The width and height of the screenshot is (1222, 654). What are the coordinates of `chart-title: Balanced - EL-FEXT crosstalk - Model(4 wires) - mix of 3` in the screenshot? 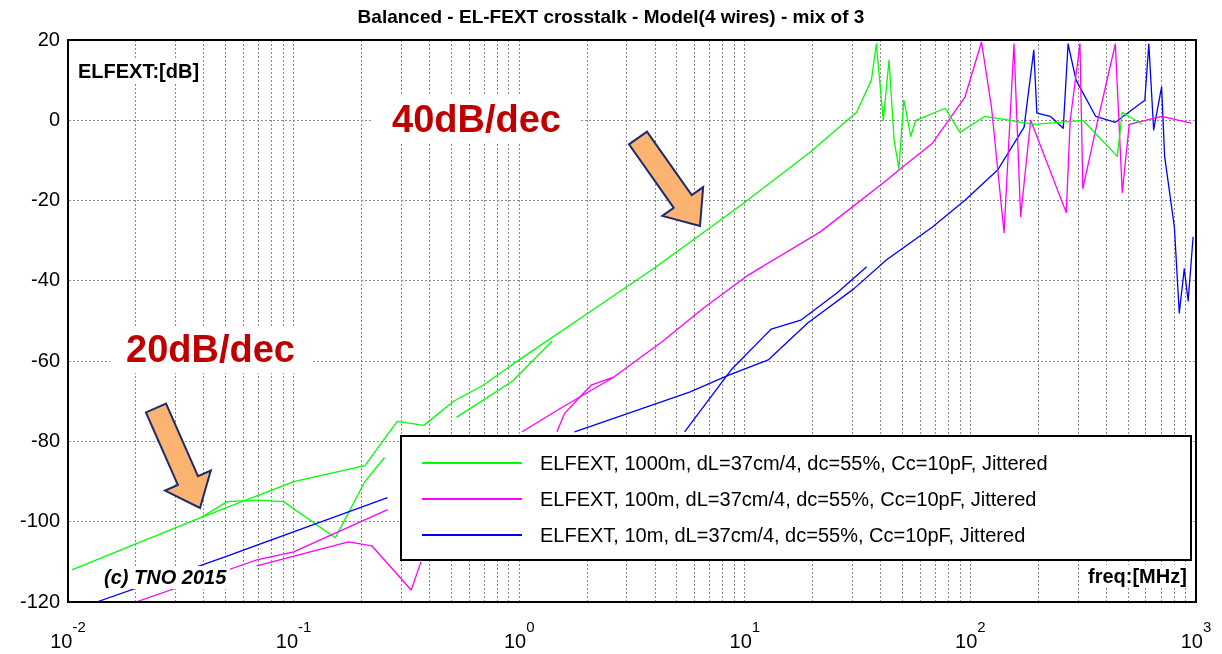 It's located at (611, 17).